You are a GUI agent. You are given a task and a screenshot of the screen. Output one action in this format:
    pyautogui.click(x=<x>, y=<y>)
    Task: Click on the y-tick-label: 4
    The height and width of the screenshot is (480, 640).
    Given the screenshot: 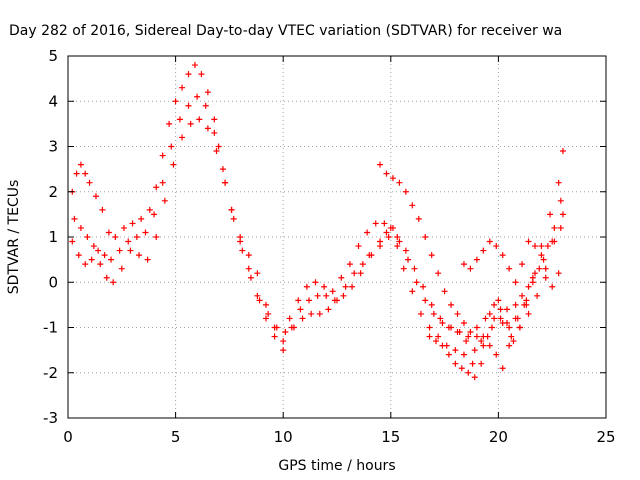 What is the action you would take?
    pyautogui.click(x=53, y=101)
    